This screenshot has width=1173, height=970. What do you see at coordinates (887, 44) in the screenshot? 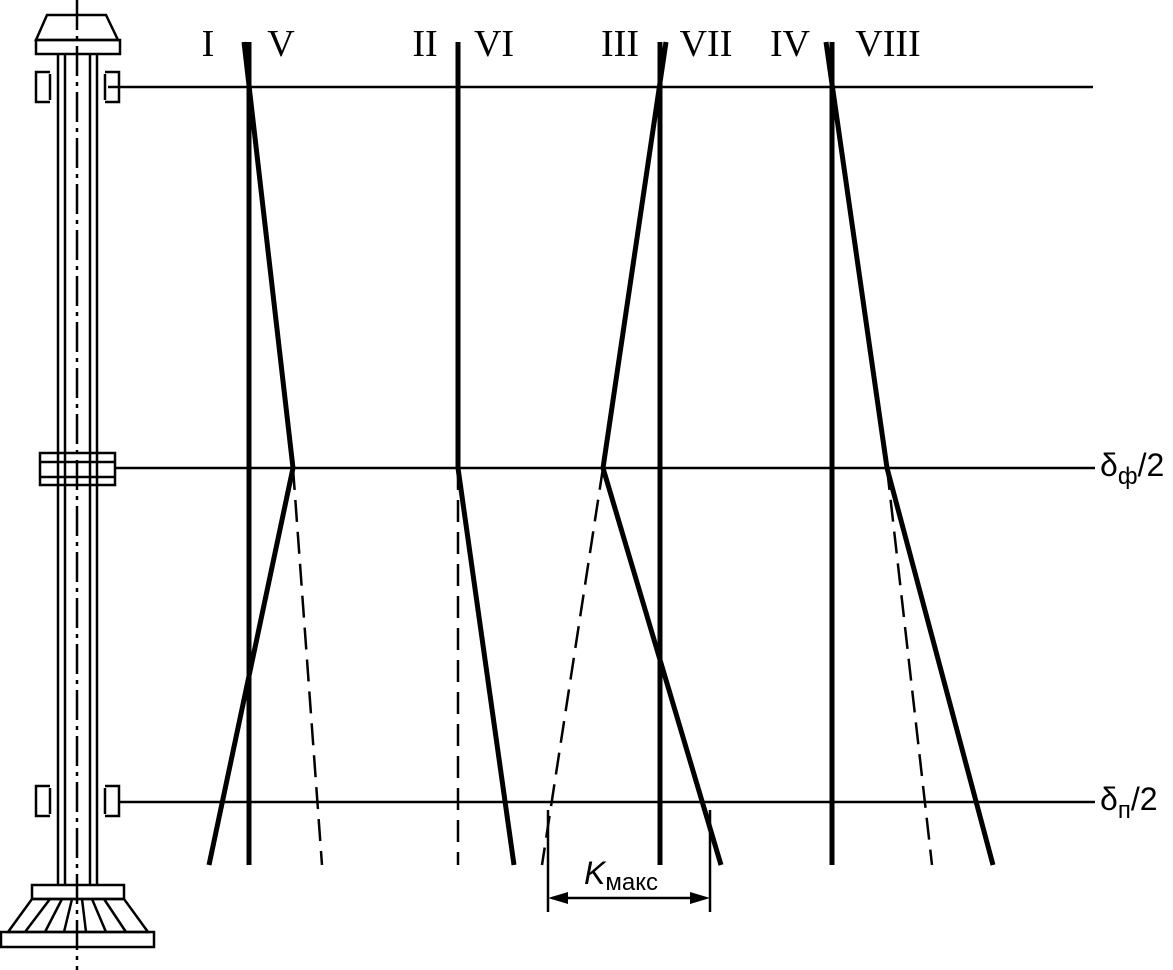
I see `label: VIII` at bounding box center [887, 44].